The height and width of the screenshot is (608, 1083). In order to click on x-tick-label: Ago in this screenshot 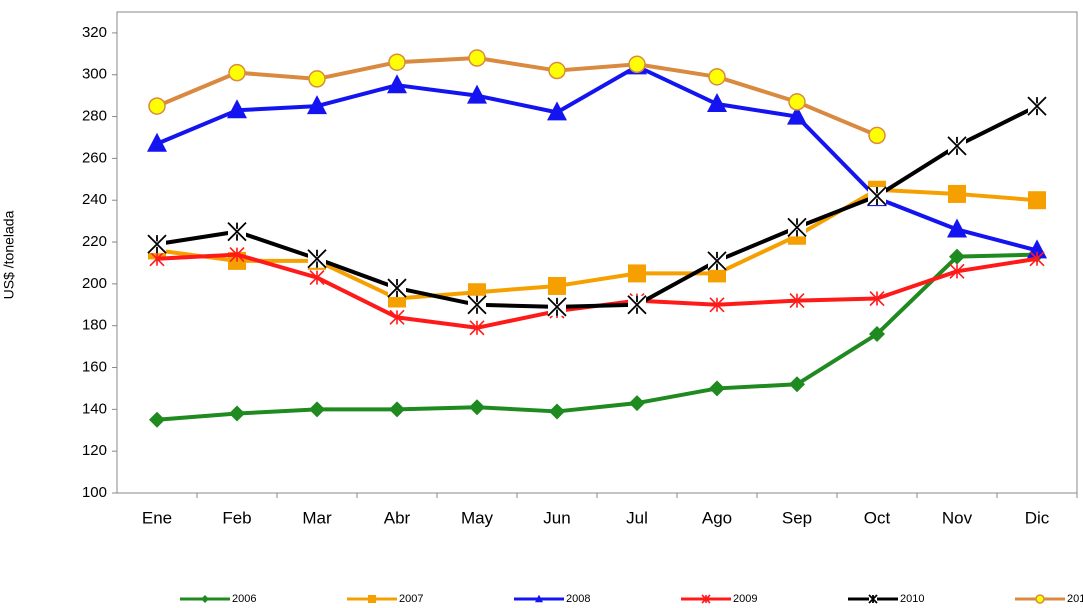, I will do `click(717, 517)`.